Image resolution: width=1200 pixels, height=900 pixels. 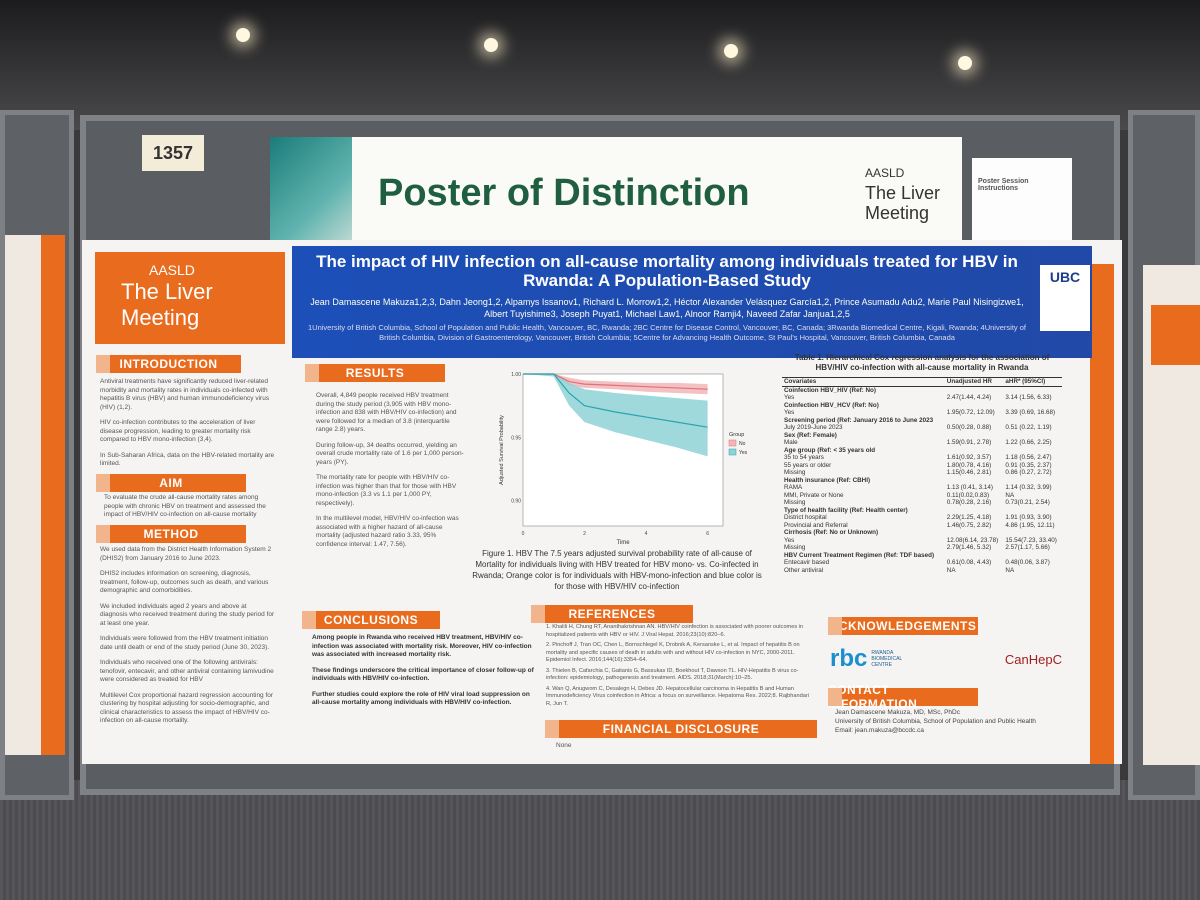 What do you see at coordinates (922, 488) in the screenshot?
I see `table-row: RAMA 1.13 (0.41, 3.14) 1.14 (0.32, 3.99)` at bounding box center [922, 488].